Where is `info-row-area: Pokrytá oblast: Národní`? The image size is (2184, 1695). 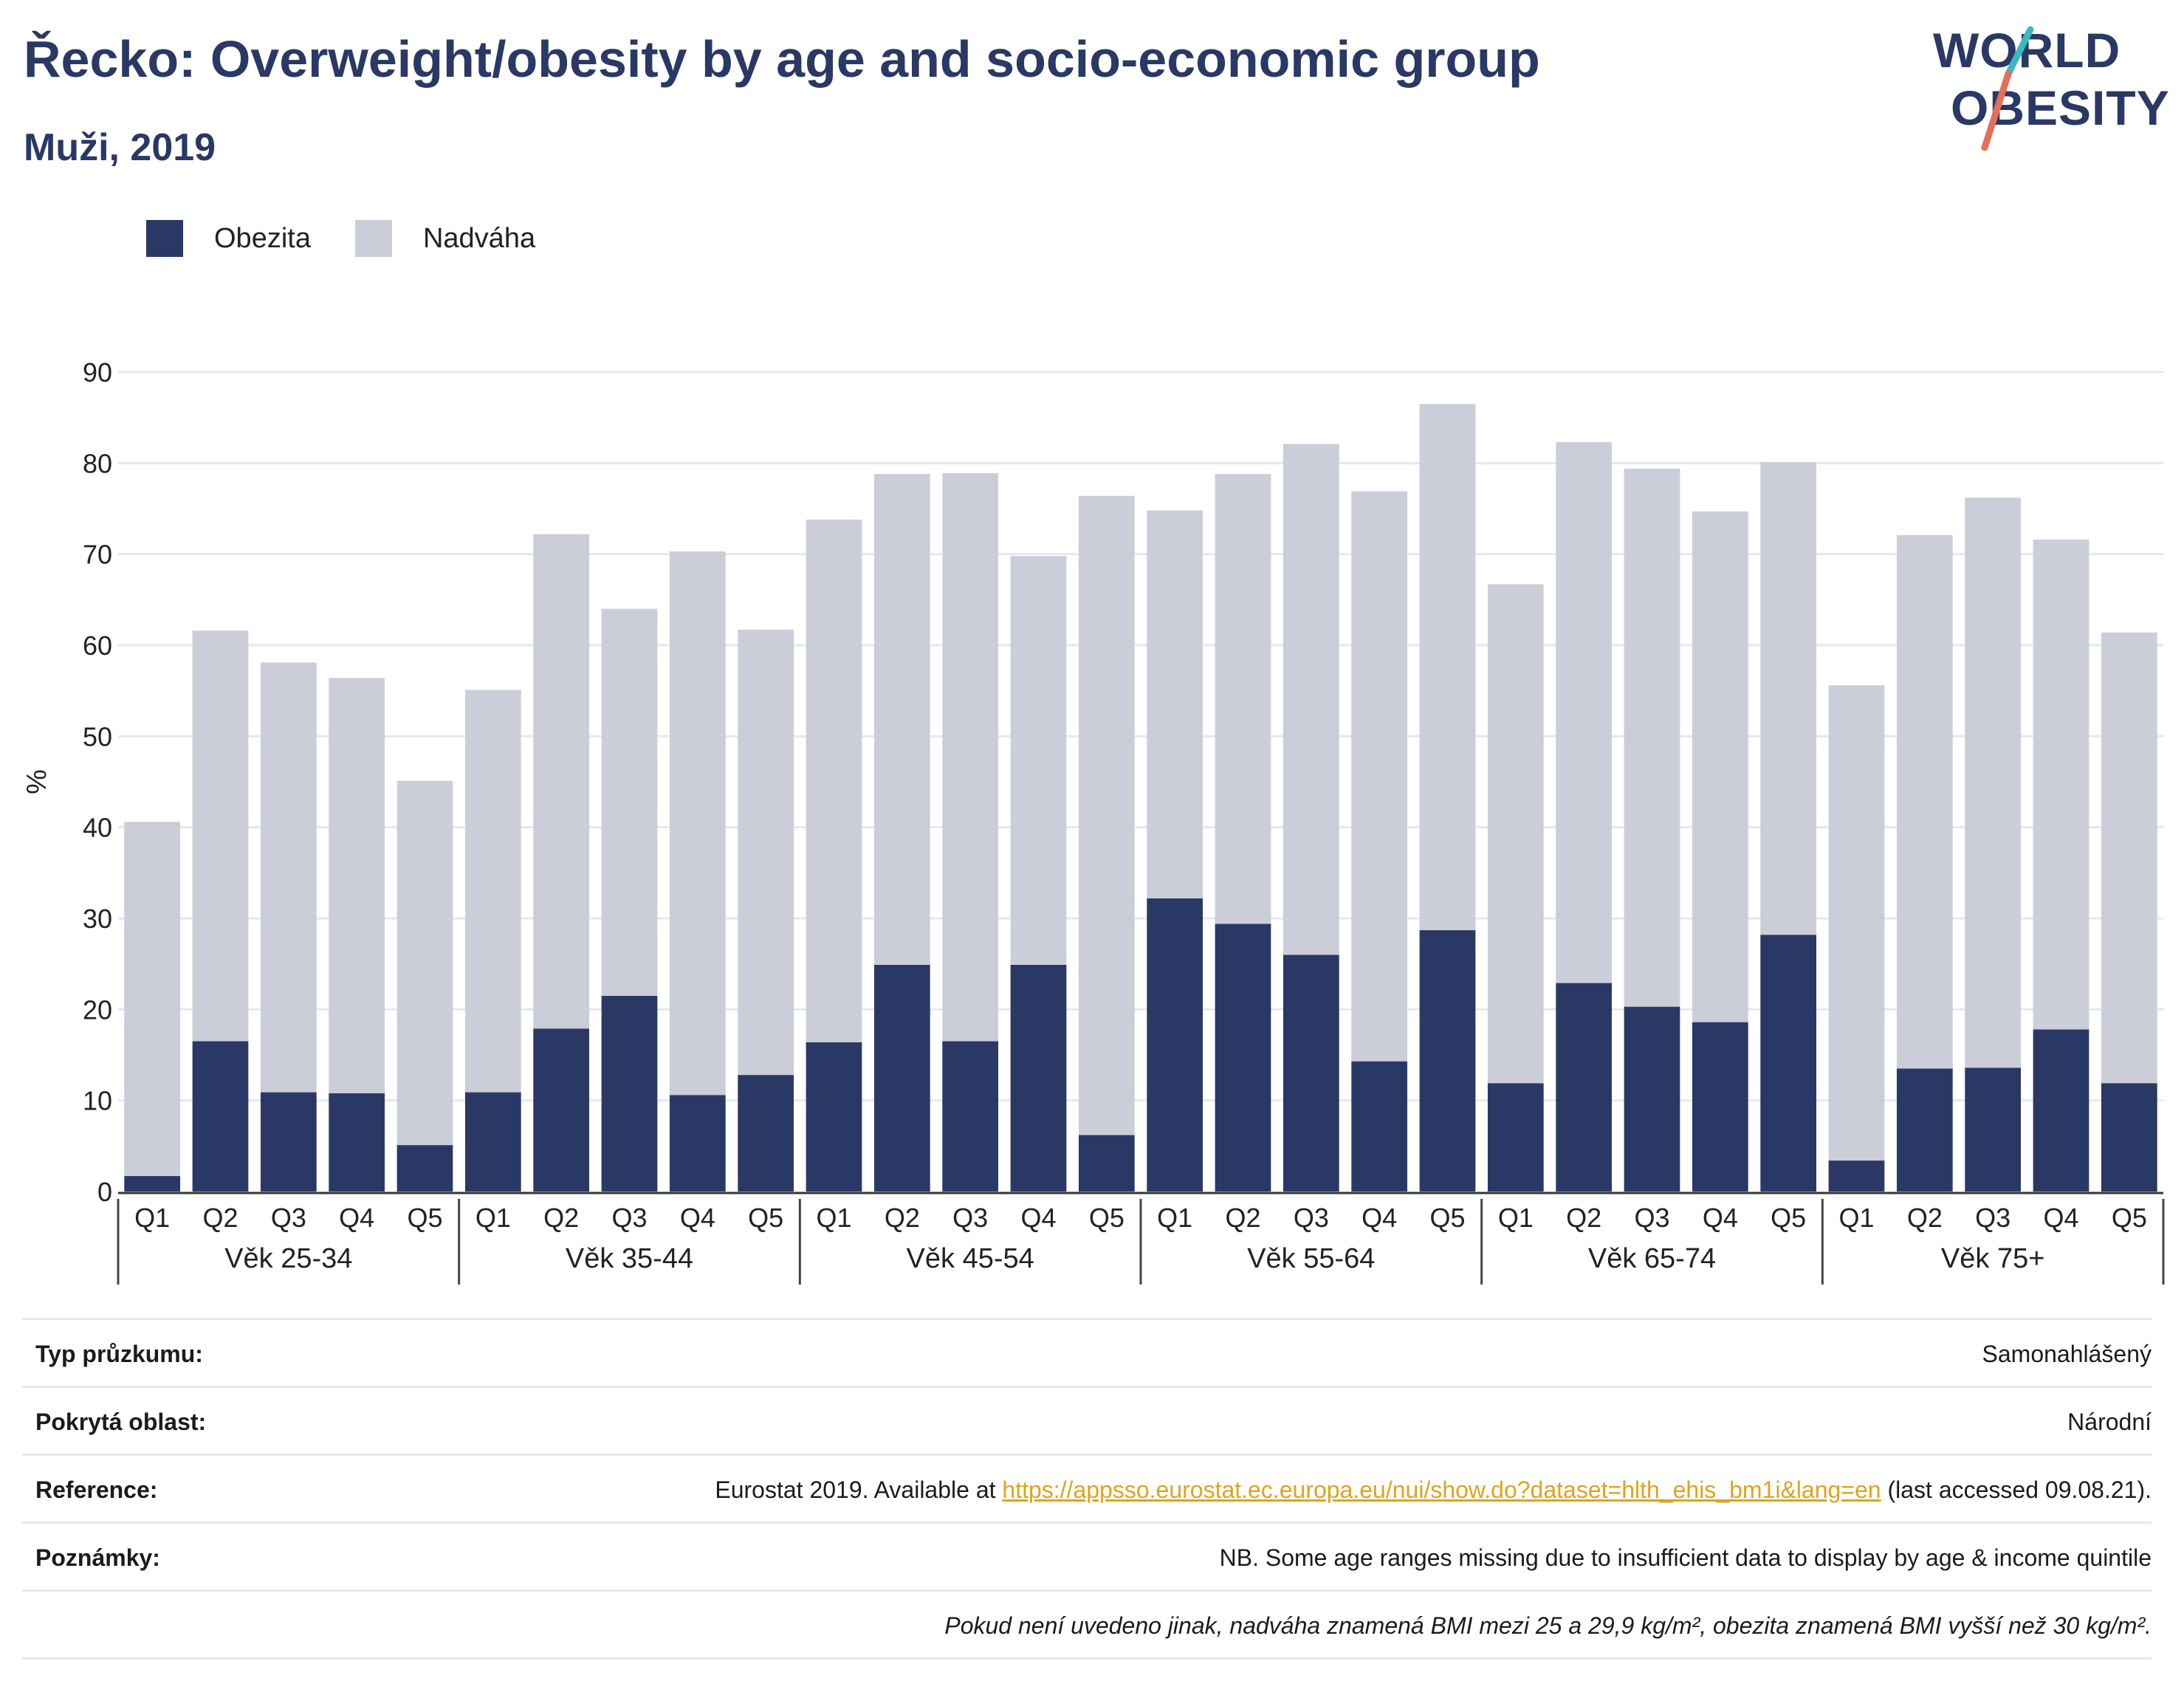
info-row-area: Pokrytá oblast: Národní is located at coordinates (1087, 1420).